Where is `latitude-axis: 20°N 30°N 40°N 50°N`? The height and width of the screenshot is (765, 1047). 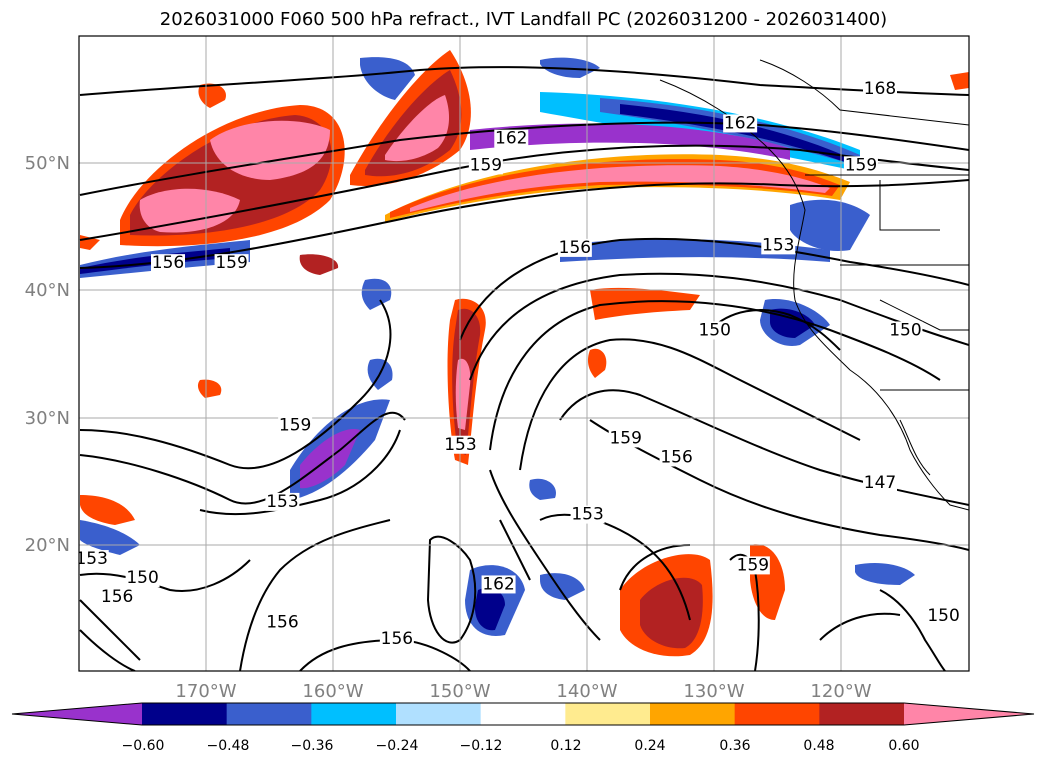 latitude-axis: 20°N 30°N 40°N 50°N is located at coordinates (47, 354).